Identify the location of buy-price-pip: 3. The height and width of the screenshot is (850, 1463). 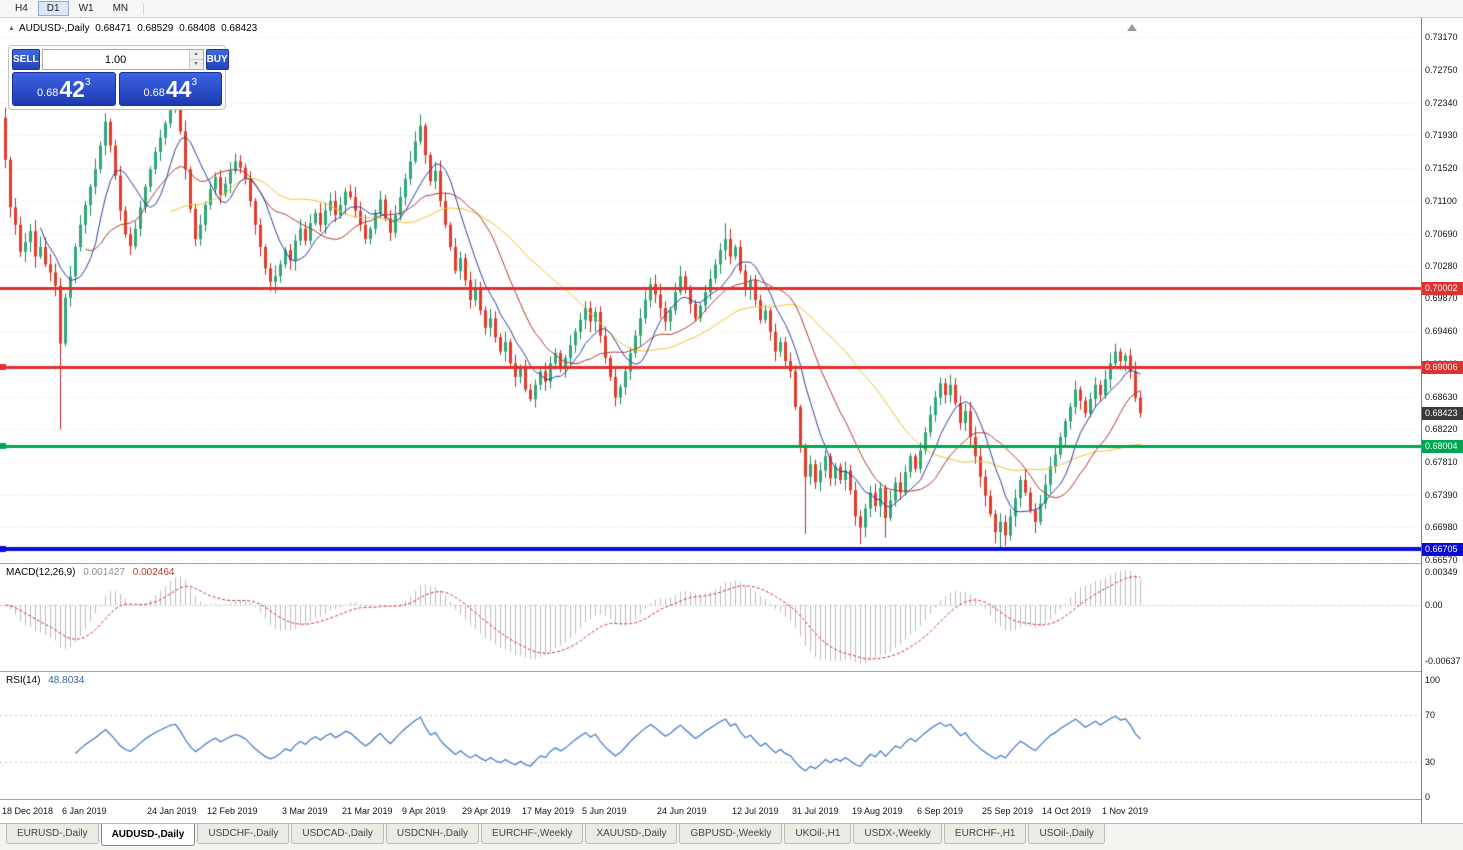
(194, 82).